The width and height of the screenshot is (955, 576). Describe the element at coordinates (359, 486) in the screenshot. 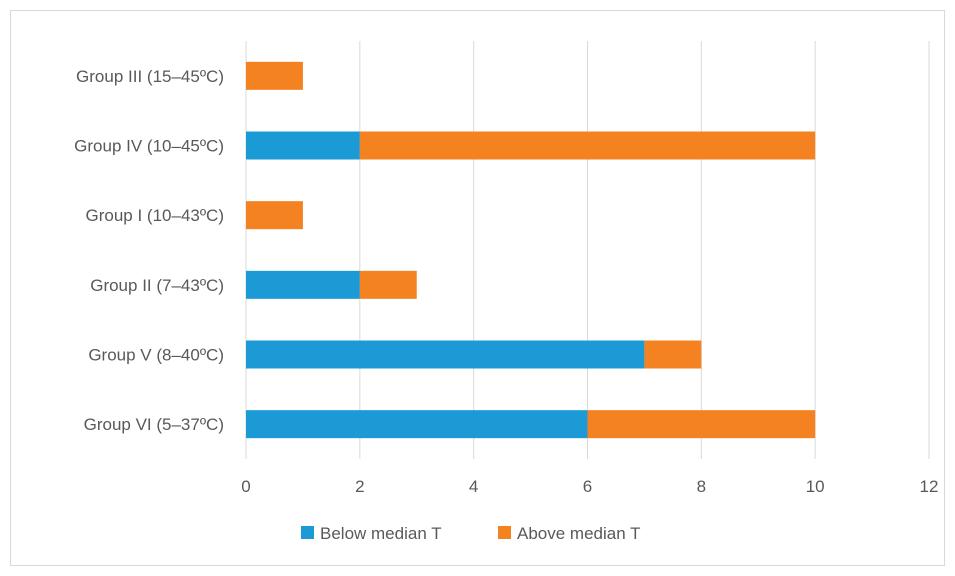

I see `x-tick-label: 2` at that location.